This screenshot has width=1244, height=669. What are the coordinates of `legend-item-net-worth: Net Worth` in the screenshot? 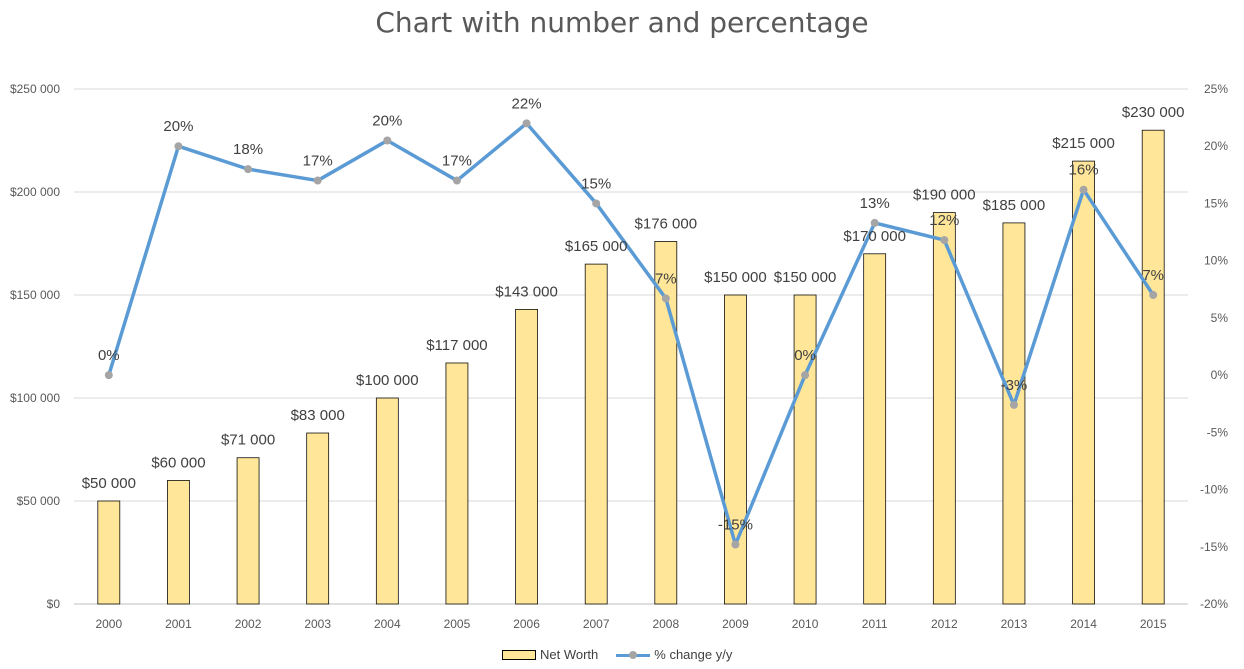 It's located at (550, 654).